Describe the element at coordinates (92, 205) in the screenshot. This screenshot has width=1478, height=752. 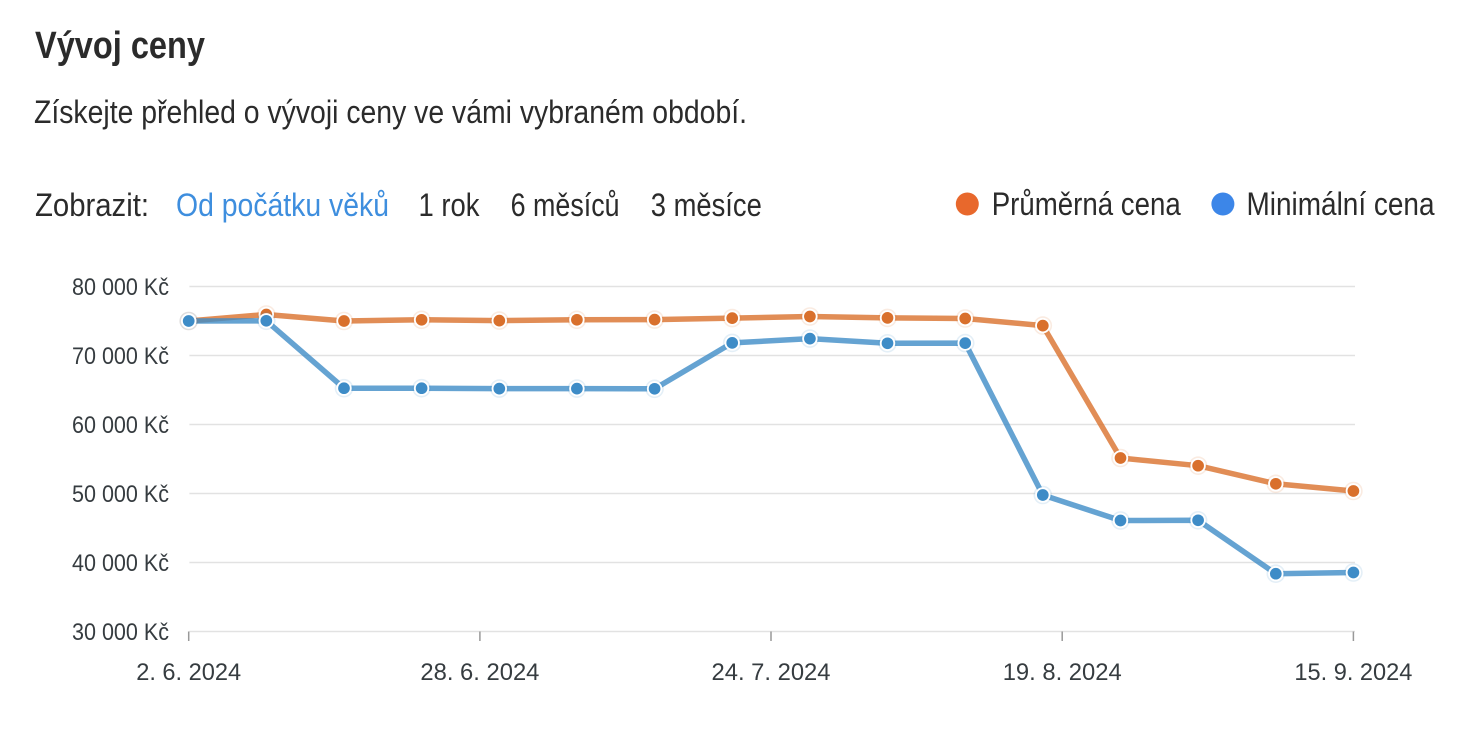
I see `svg-text: Zobrazit:` at that location.